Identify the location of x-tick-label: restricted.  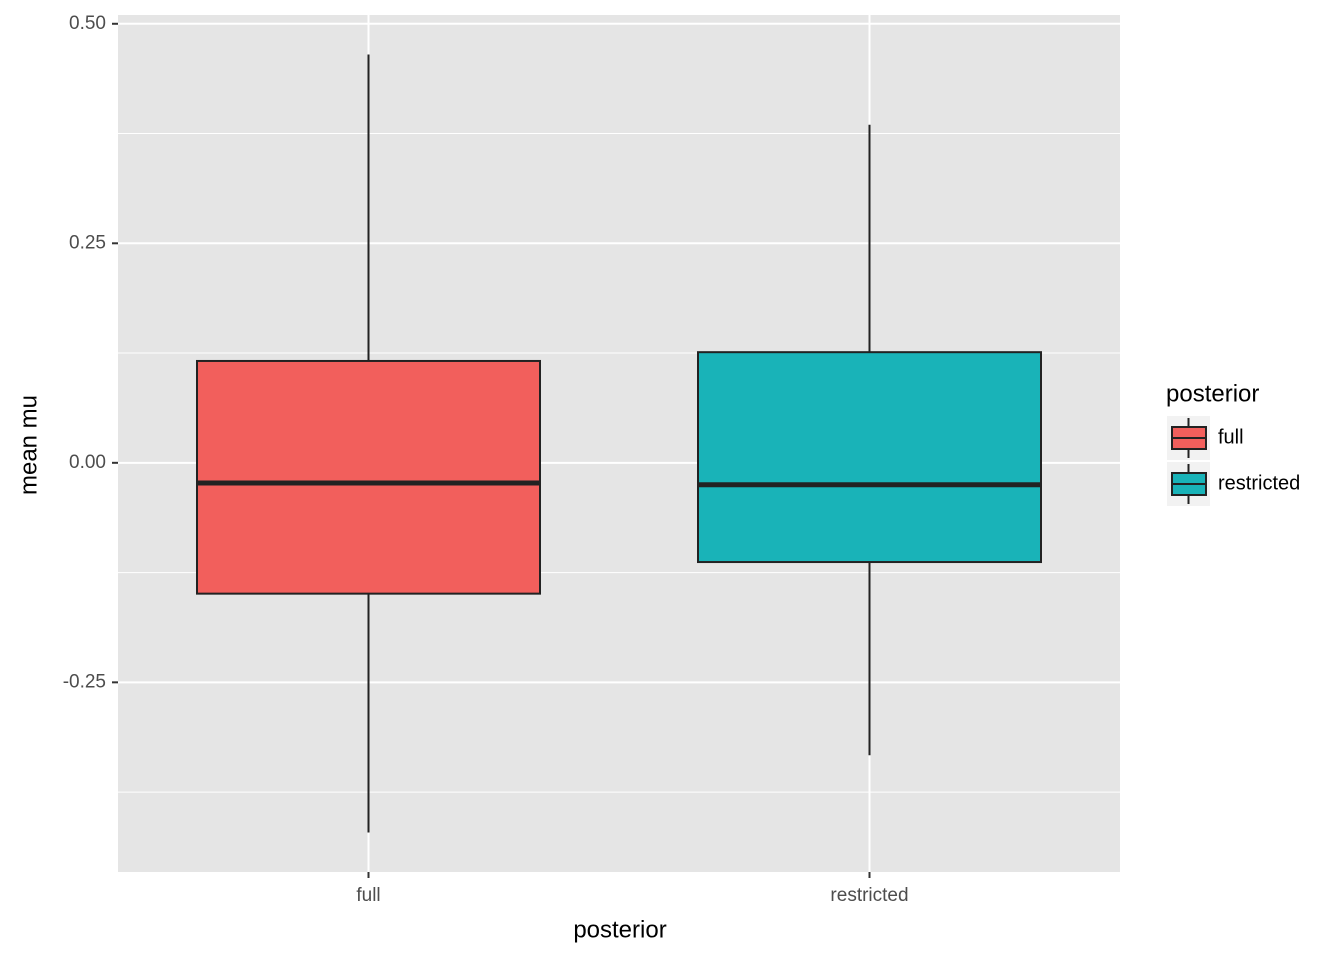
(869, 895).